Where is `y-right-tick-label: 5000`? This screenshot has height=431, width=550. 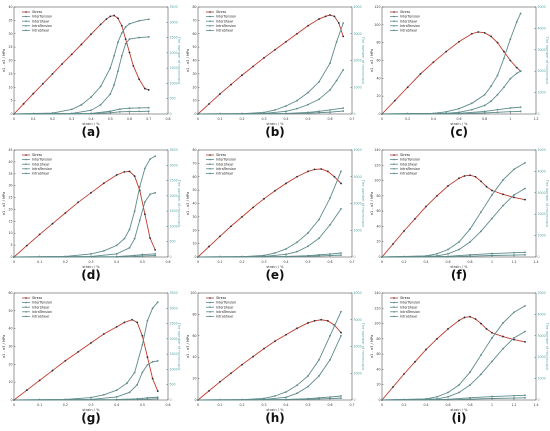
y-right-tick-label: 5000 is located at coordinates (542, 7).